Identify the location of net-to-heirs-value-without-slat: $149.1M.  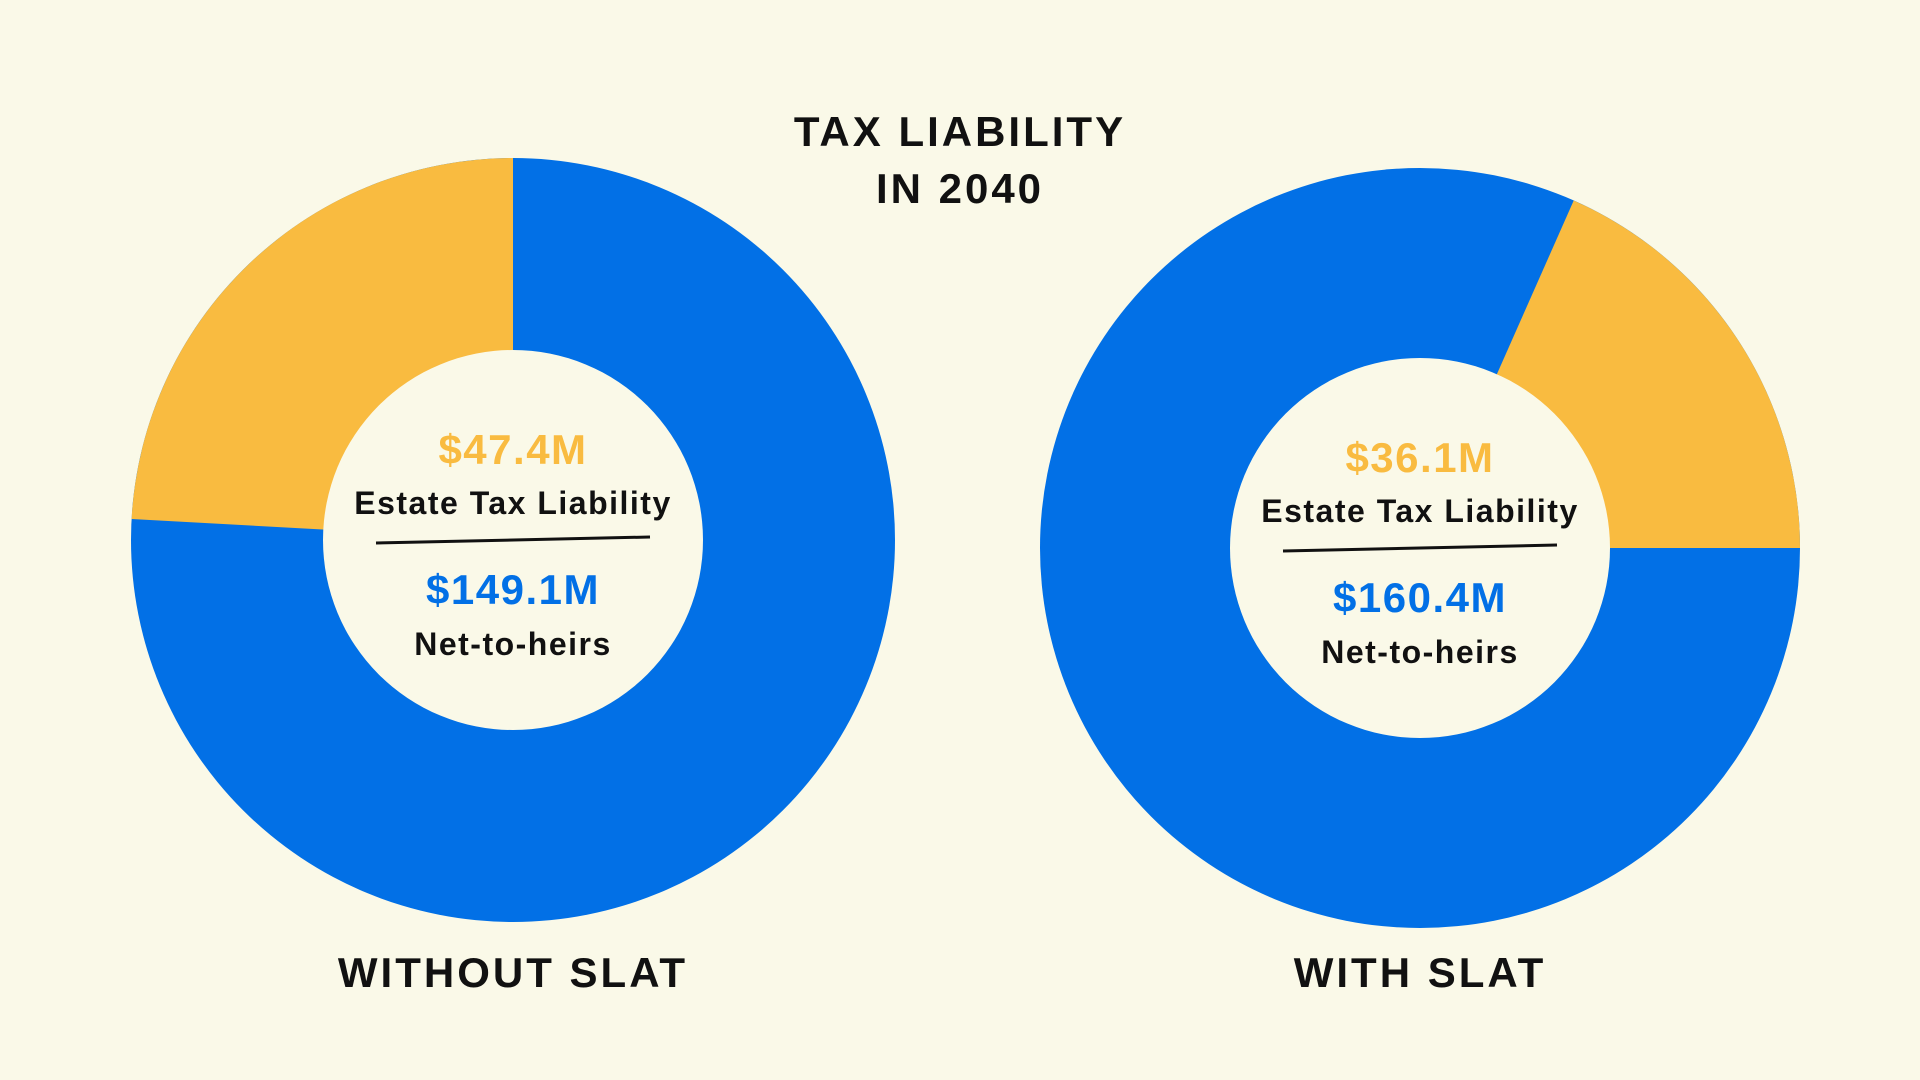
(513, 589).